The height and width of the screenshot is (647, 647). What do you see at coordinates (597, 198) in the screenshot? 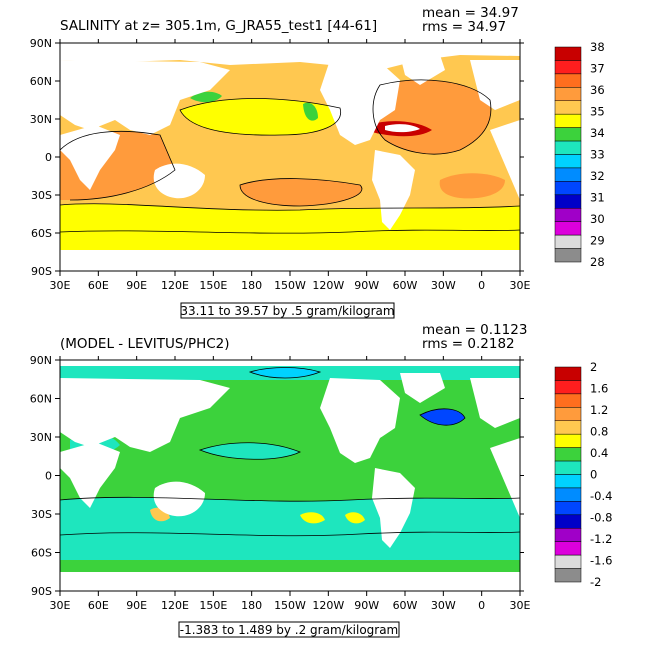
I see `colorbar-label: 31` at bounding box center [597, 198].